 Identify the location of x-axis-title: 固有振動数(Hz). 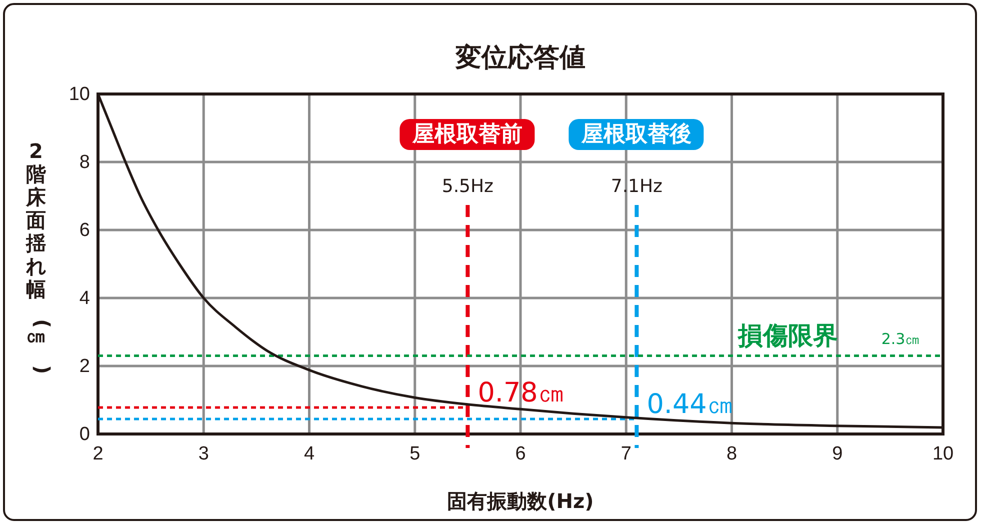
(520, 501).